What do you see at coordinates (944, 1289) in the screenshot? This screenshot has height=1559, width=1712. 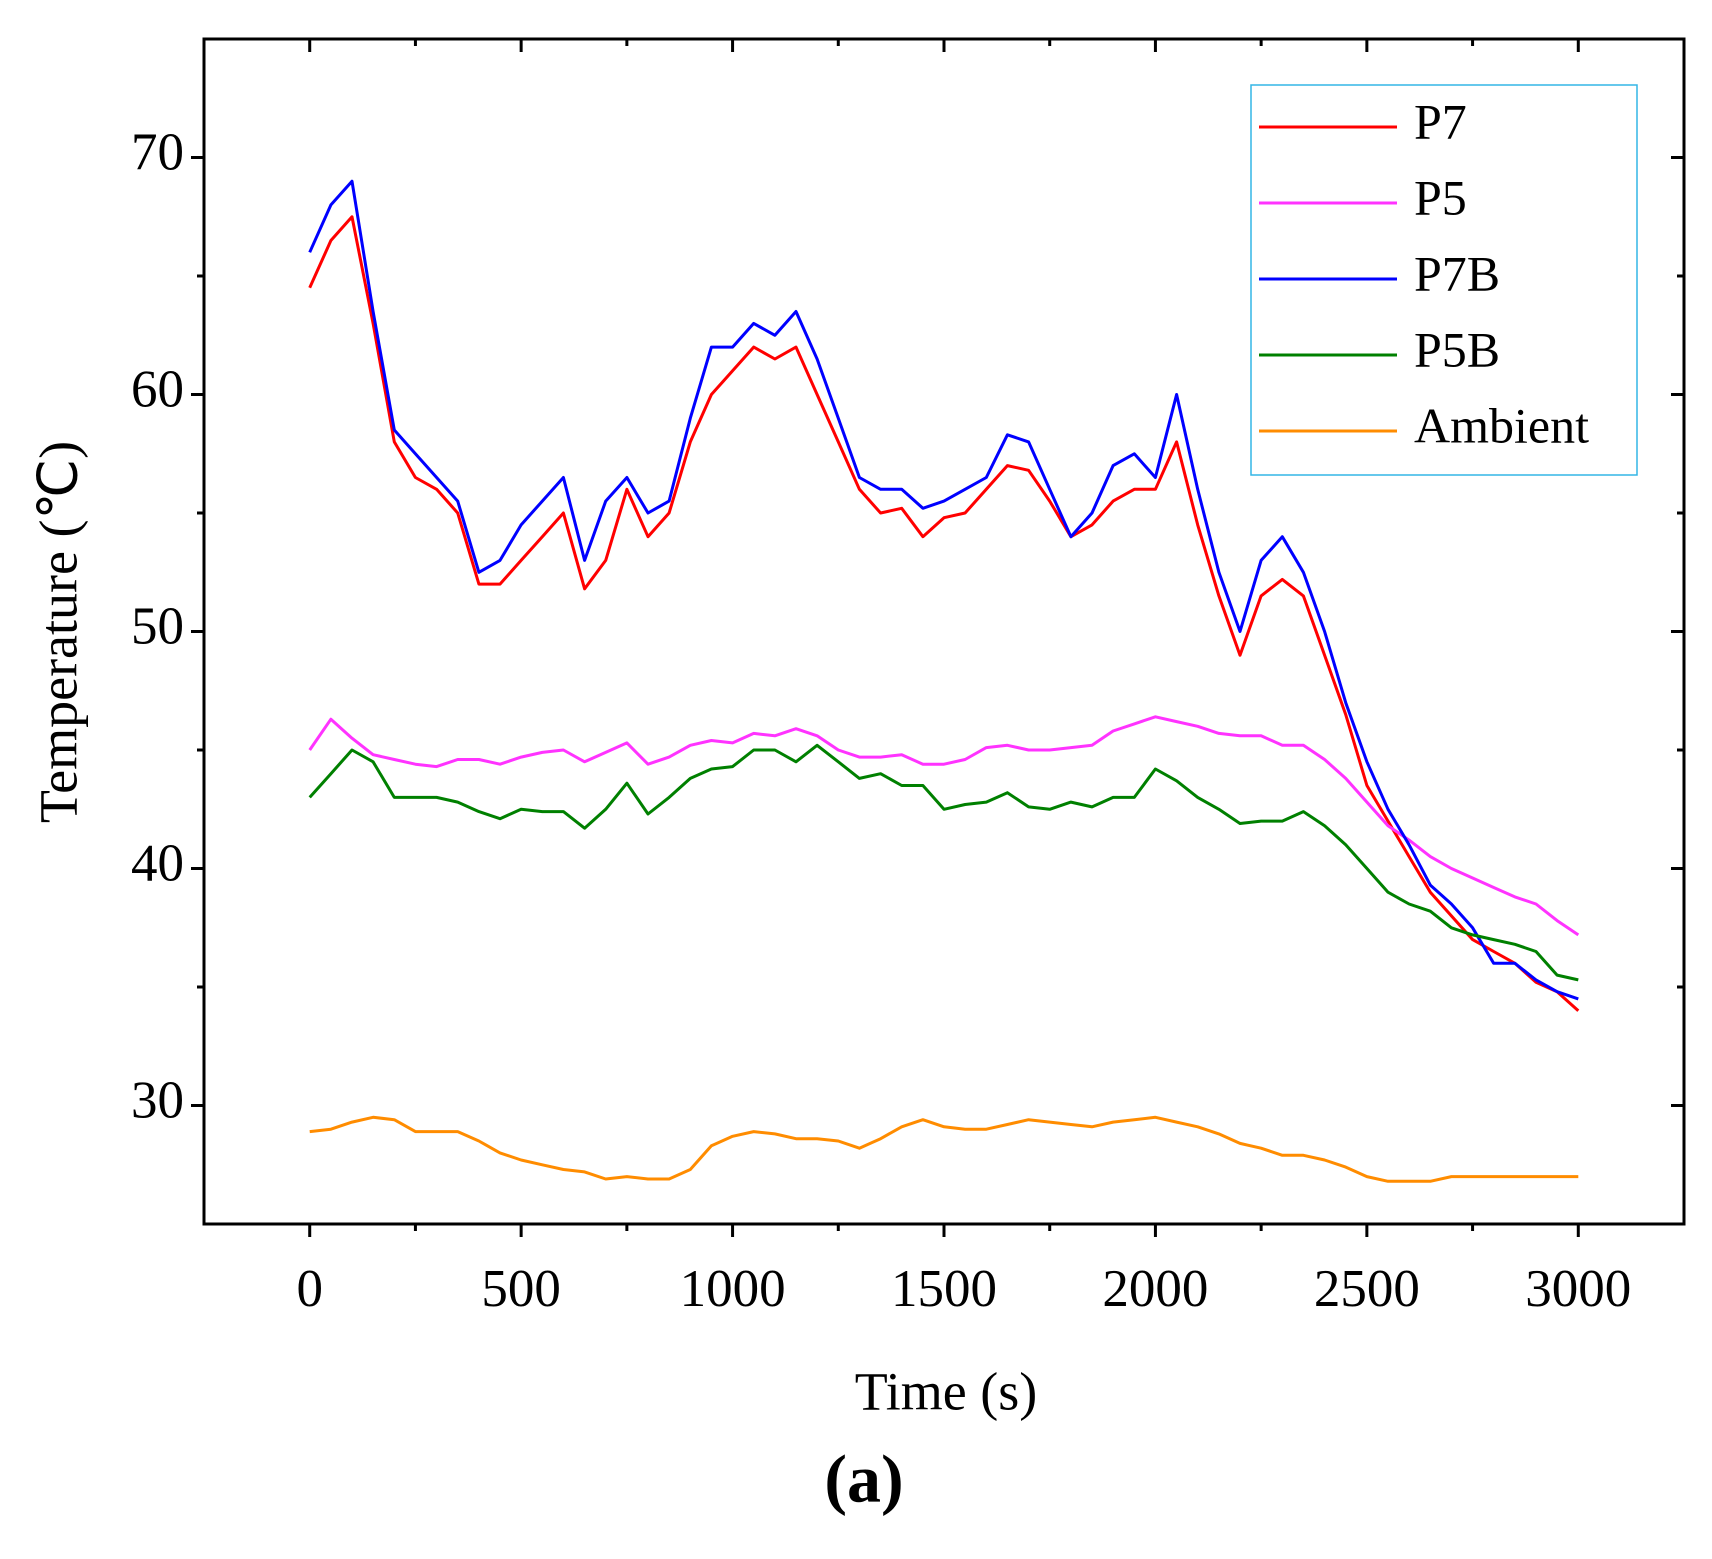 I see `x-tick-label: 1500` at bounding box center [944, 1289].